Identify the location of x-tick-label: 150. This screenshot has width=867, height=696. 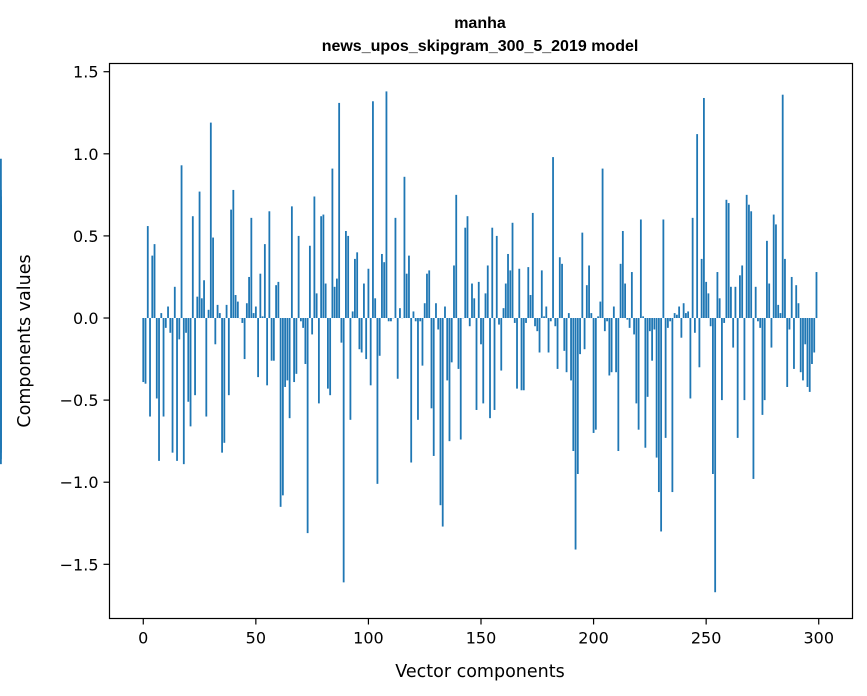
(481, 638).